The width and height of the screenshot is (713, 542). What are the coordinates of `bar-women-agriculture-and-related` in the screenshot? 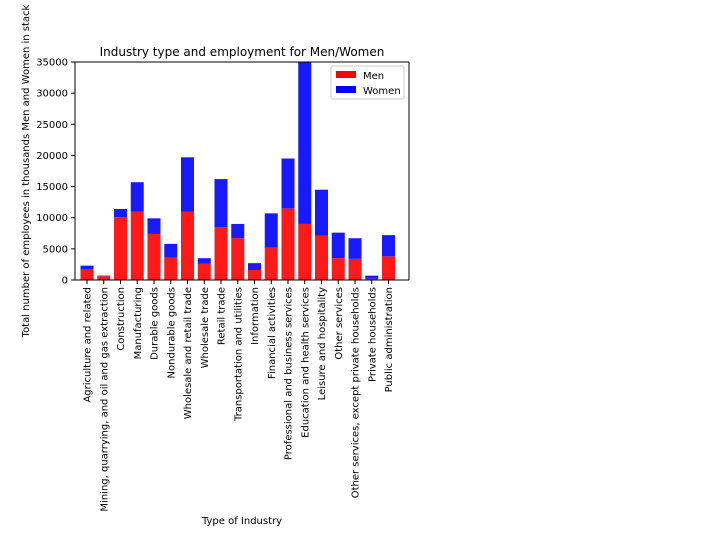 It's located at (87, 267).